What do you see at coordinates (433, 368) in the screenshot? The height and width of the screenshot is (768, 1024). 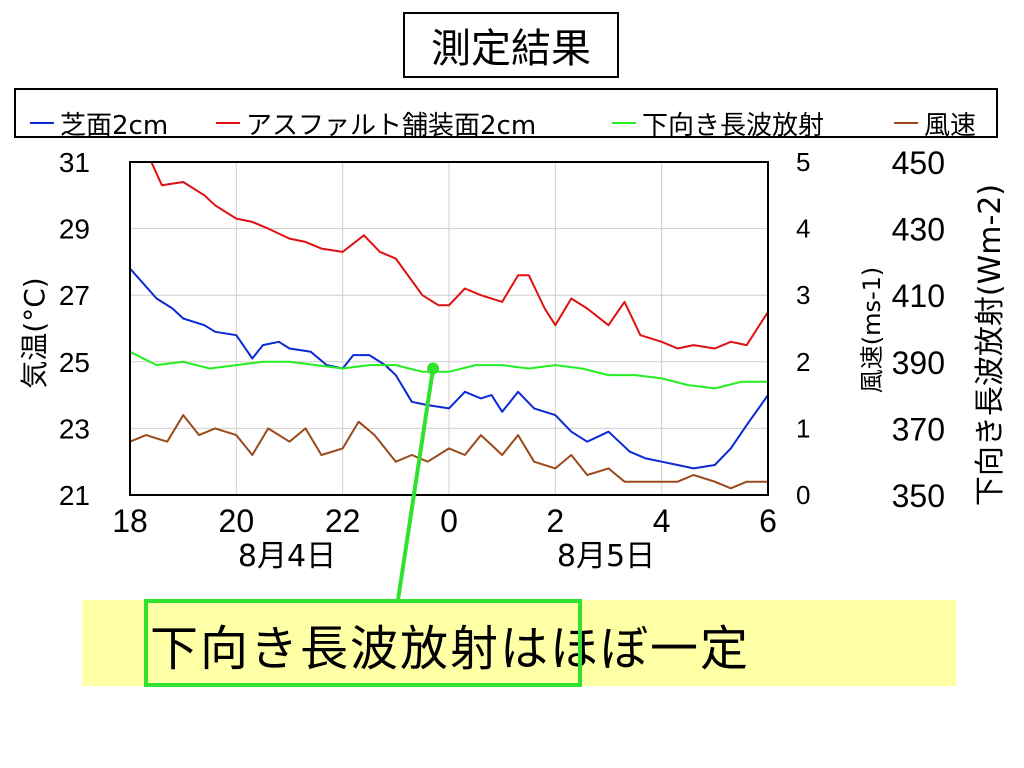 I see `annotation-target-dot` at bounding box center [433, 368].